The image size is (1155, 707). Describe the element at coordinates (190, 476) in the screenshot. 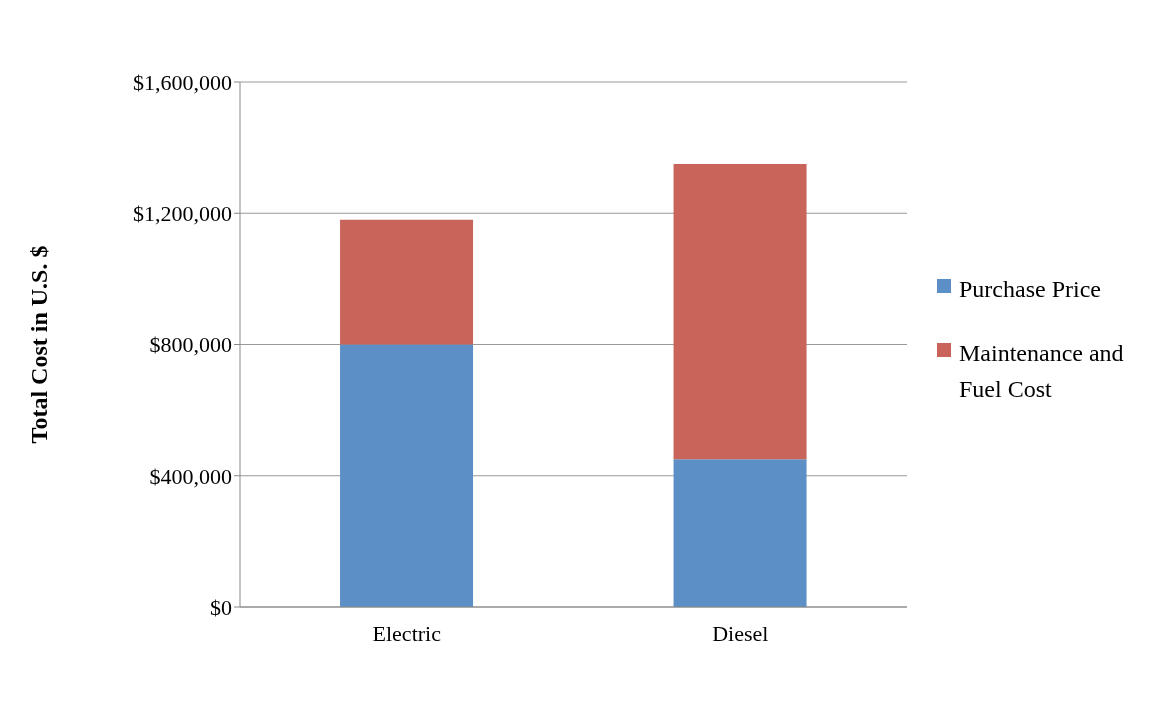

I see `y-tick-label: $400,000` at that location.